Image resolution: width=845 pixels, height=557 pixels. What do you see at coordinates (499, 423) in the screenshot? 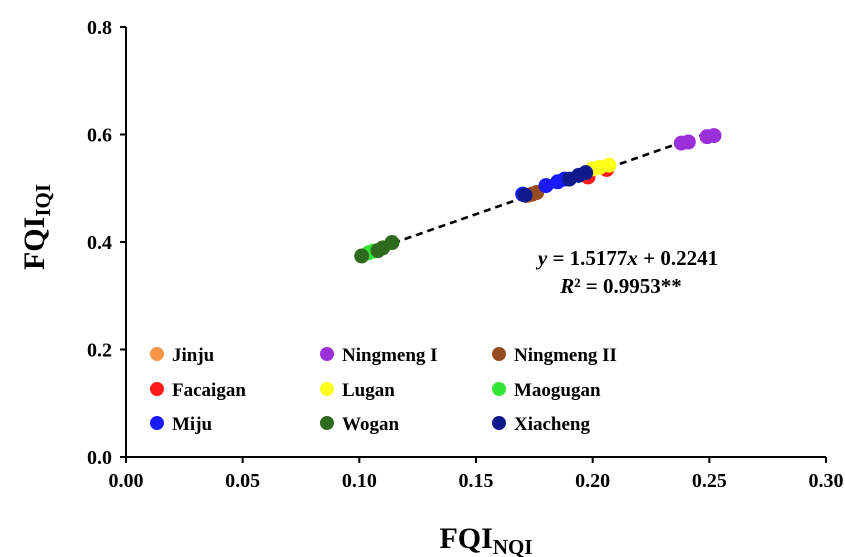
I see `legend-marker-xiacheng` at bounding box center [499, 423].